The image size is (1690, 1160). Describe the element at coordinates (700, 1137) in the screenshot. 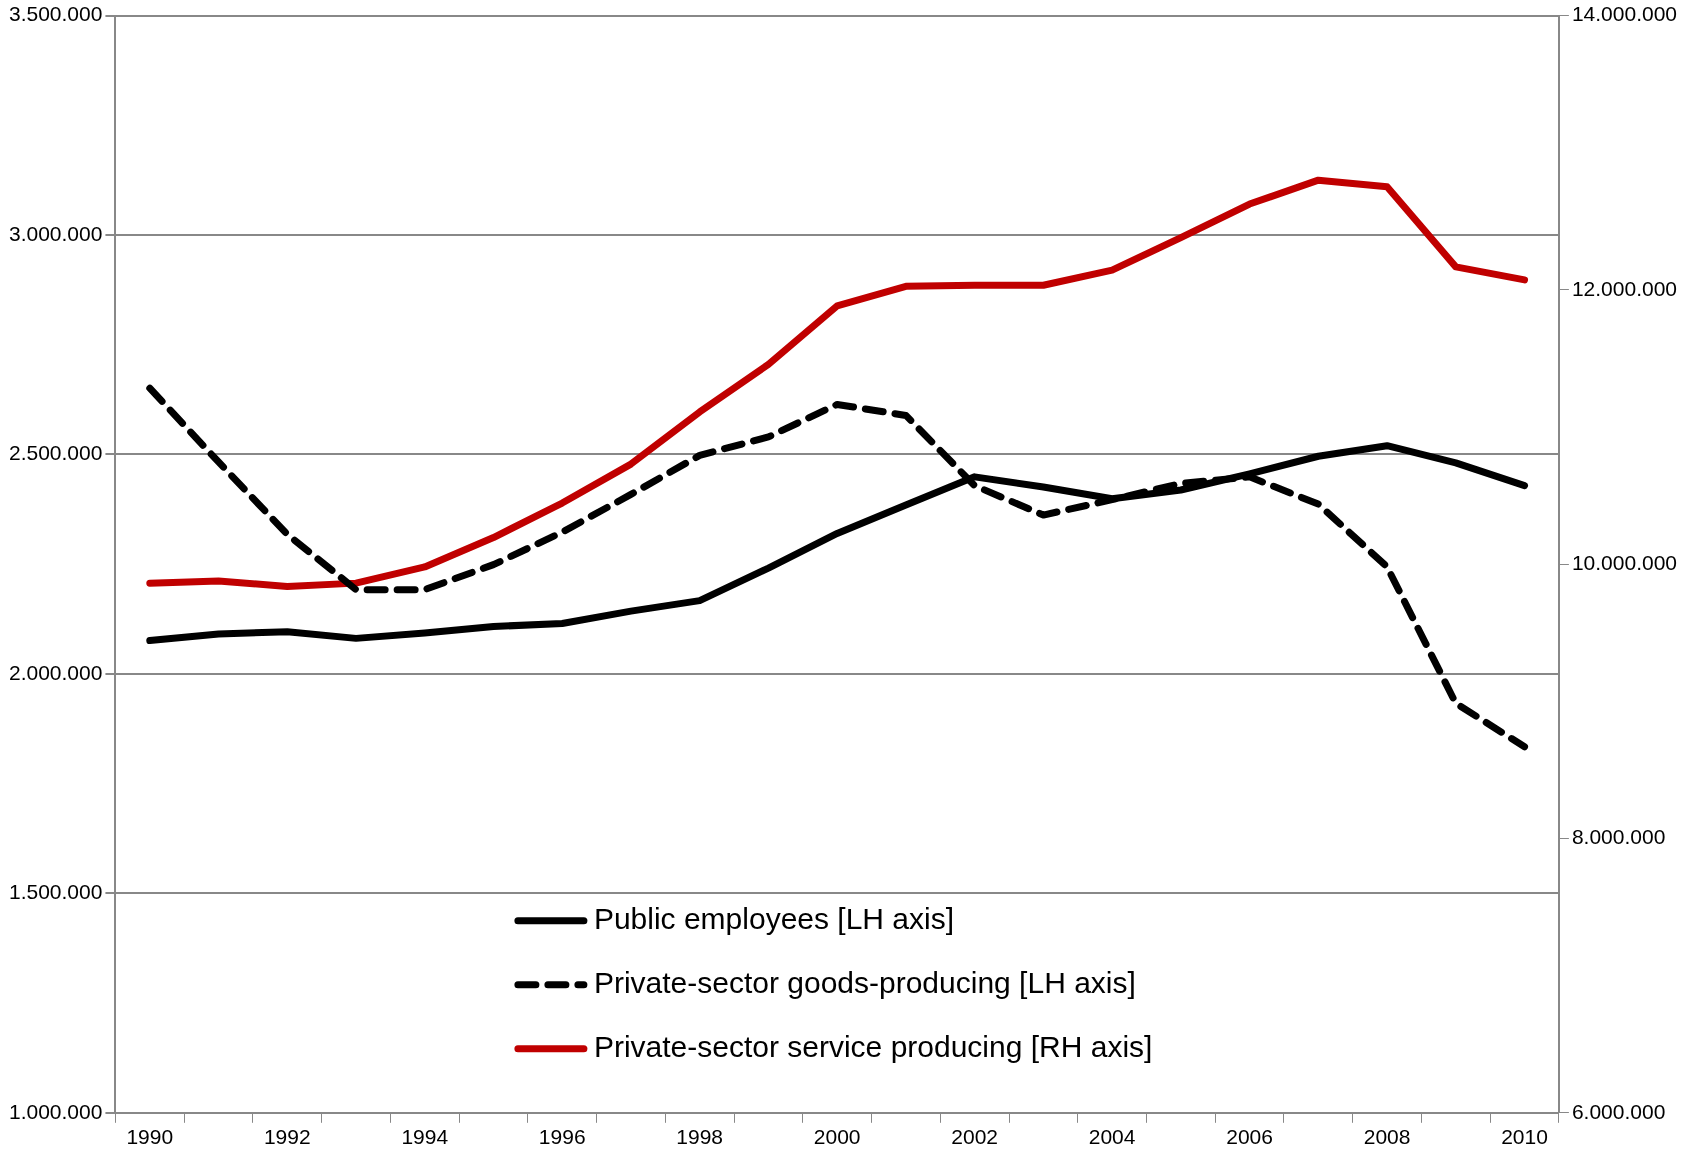

I see `x-tick-label: 1998` at that location.